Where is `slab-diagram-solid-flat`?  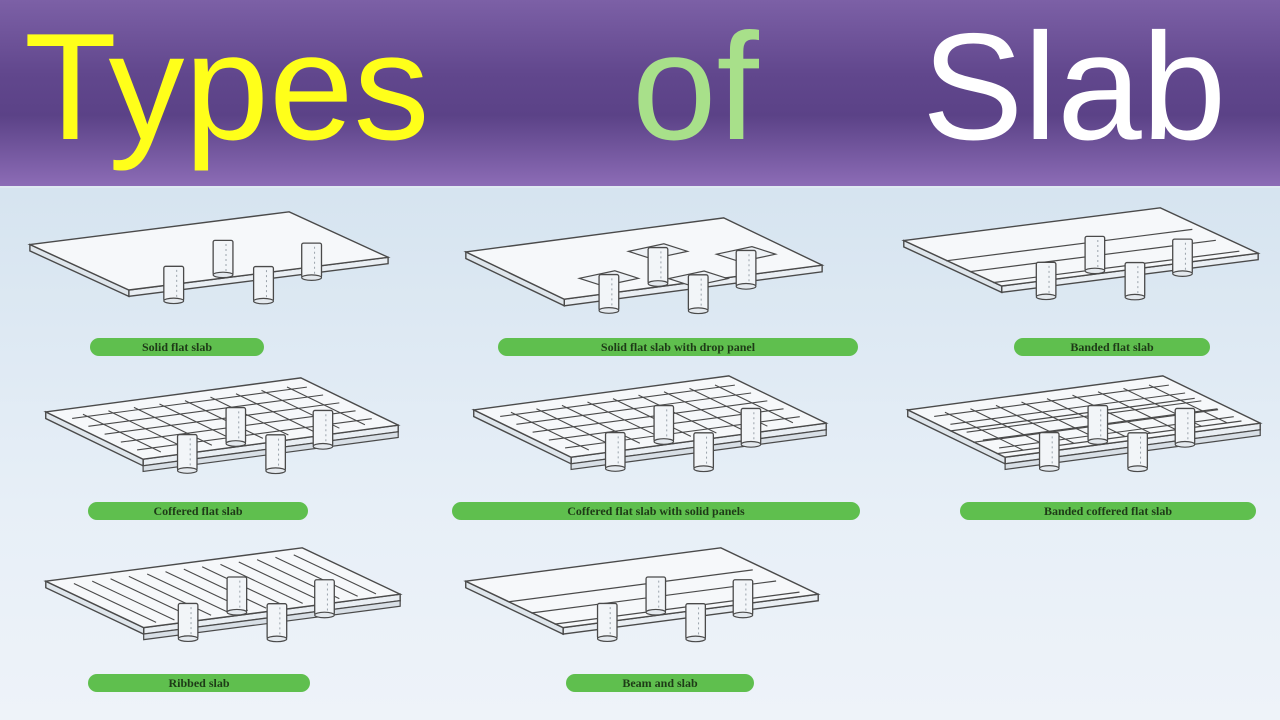 slab-diagram-solid-flat is located at coordinates (208, 260).